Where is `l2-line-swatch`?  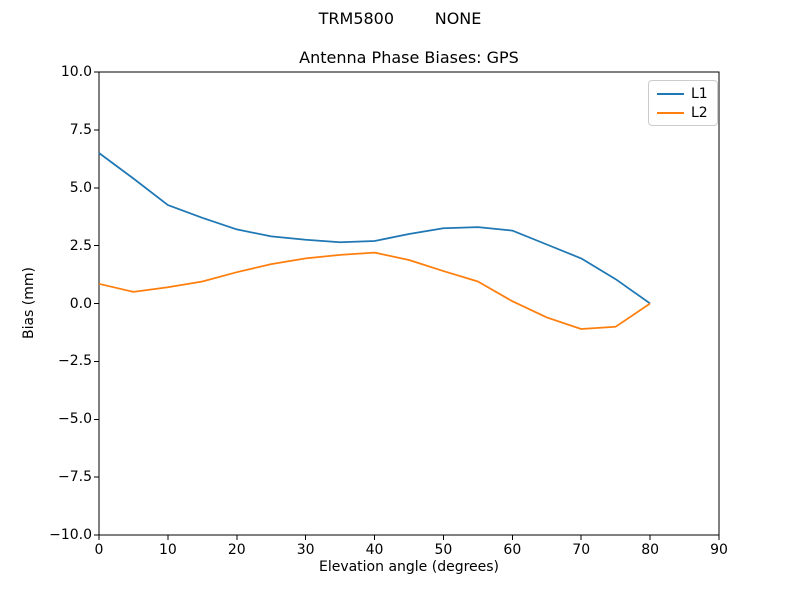 l2-line-swatch is located at coordinates (670, 112).